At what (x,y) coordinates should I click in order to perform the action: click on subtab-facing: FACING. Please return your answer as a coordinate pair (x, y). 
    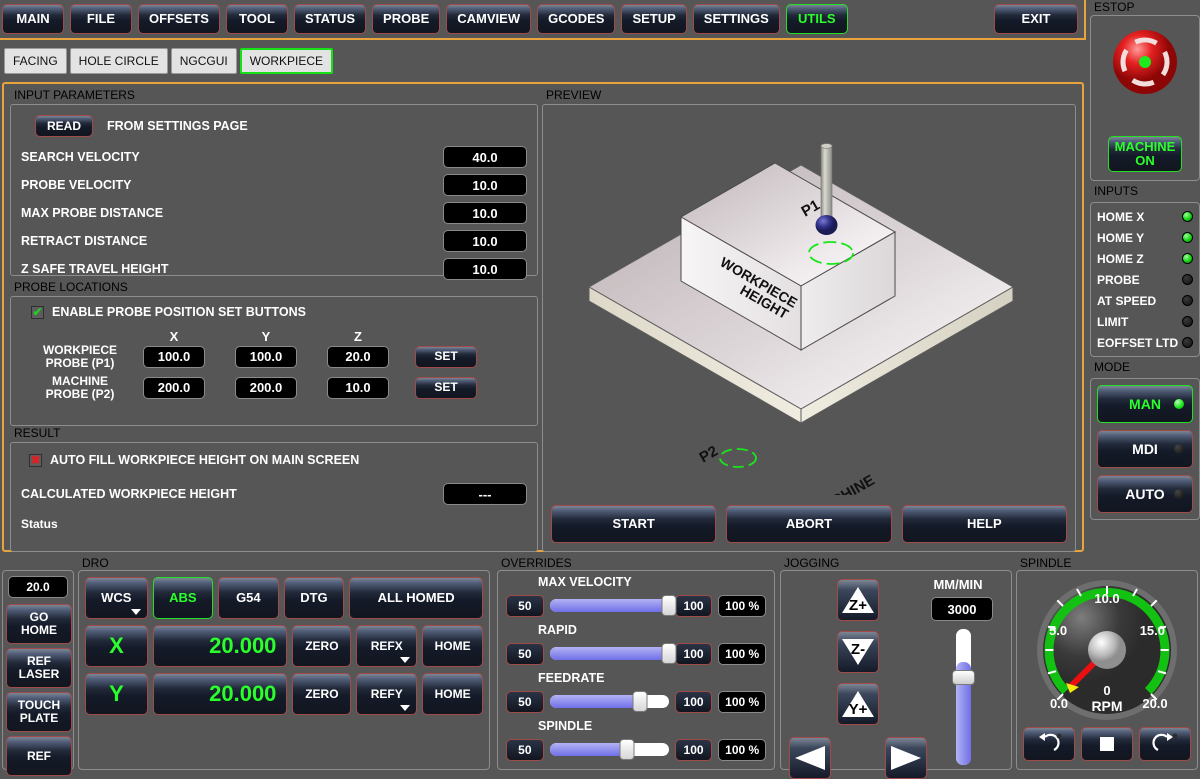
    Looking at the image, I should click on (35, 61).